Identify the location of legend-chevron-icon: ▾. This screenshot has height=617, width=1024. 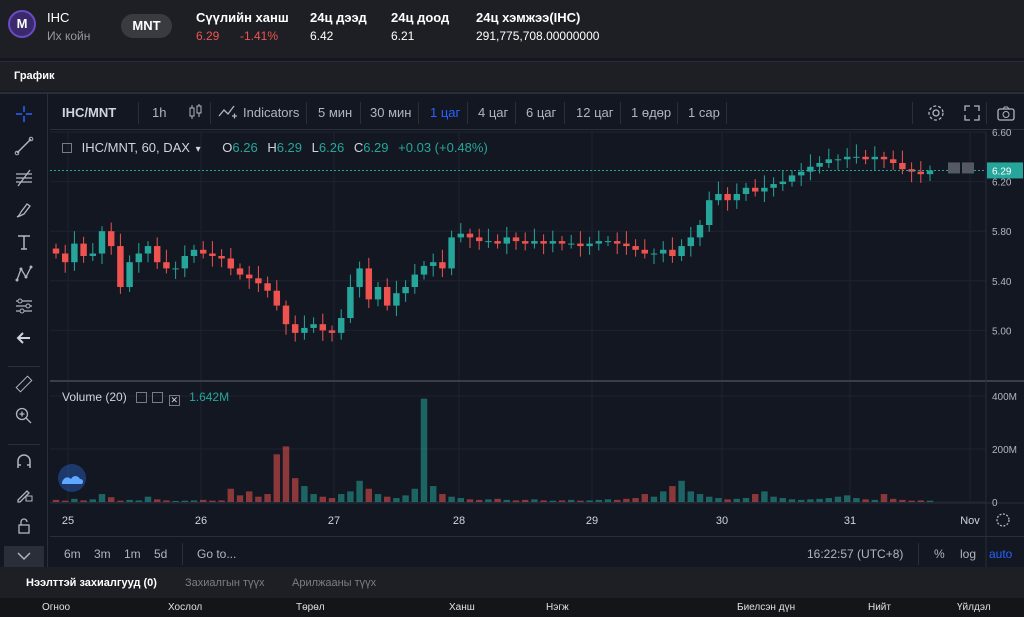
(198, 149).